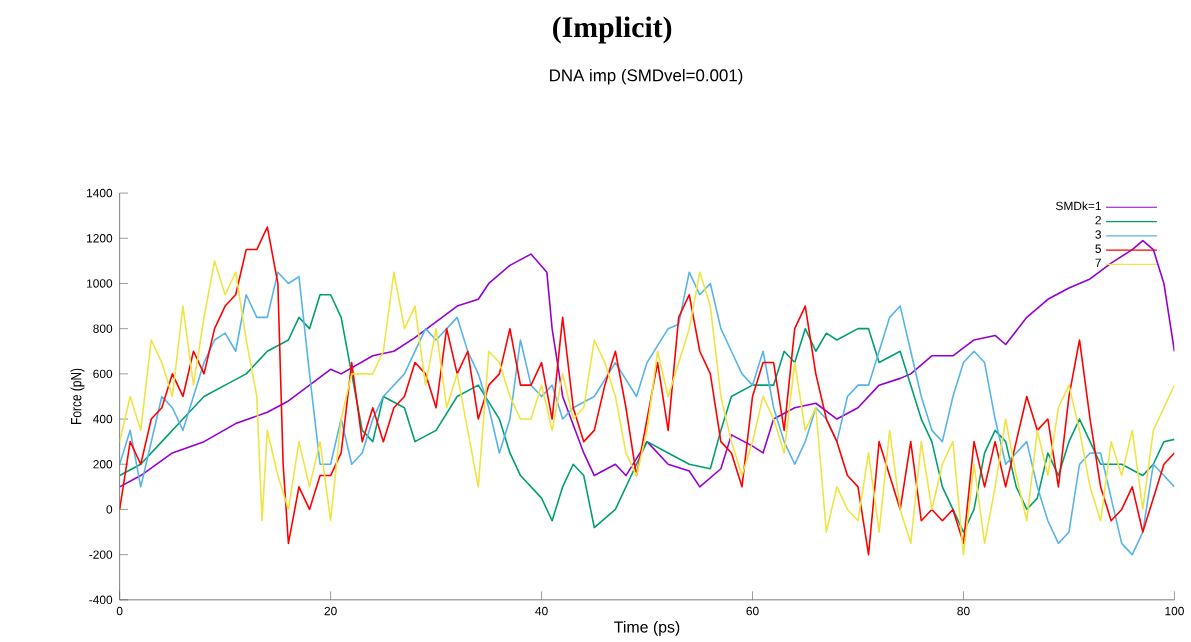  Describe the element at coordinates (100, 238) in the screenshot. I see `y-tick-label: 1200` at that location.